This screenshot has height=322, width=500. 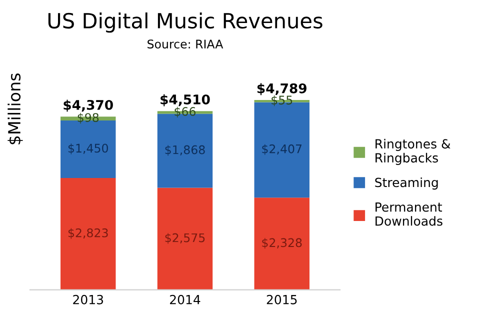 What do you see at coordinates (281, 299) in the screenshot?
I see `x-tick-label: 2015` at bounding box center [281, 299].